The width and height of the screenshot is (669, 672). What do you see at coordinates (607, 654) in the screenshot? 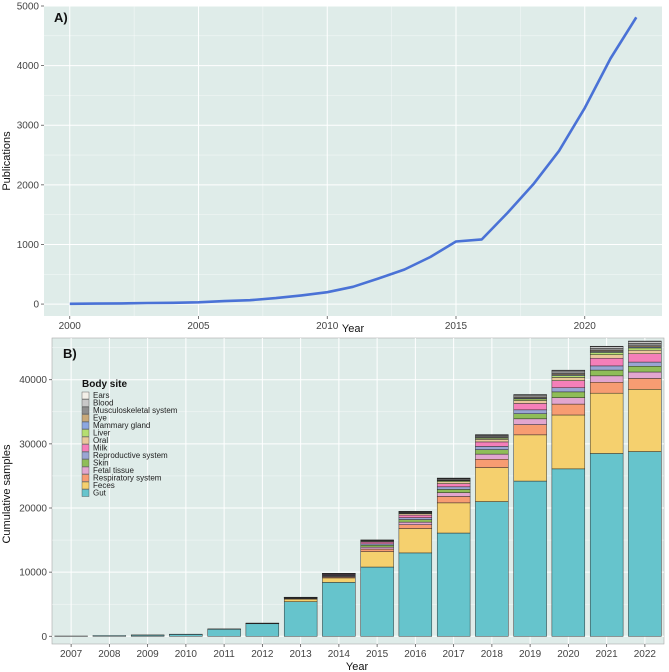
I see `x-tick-label: 2021` at bounding box center [607, 654].